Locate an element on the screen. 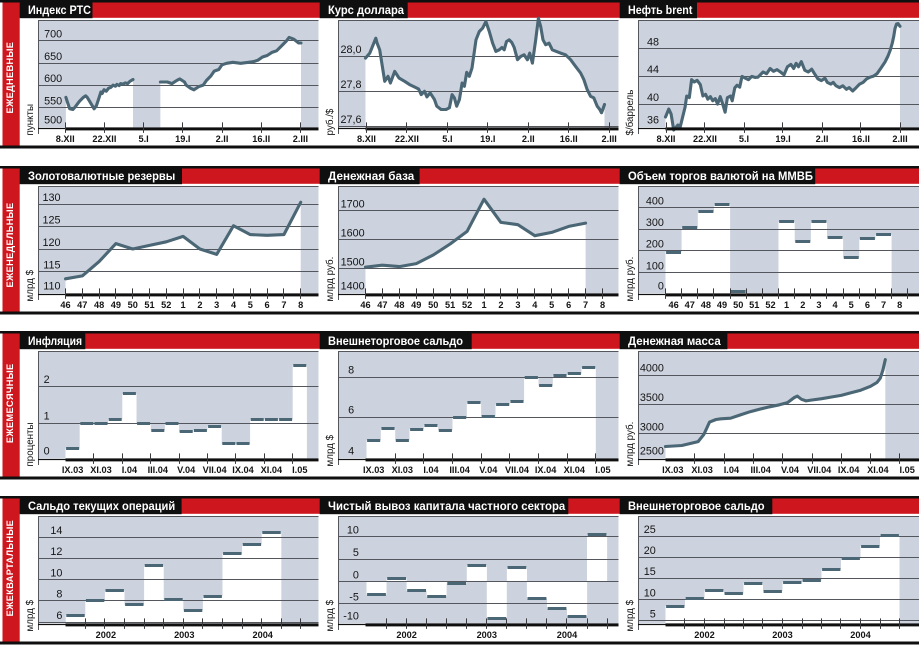 The height and width of the screenshot is (646, 919). svg-text: 3500 is located at coordinates (652, 398).